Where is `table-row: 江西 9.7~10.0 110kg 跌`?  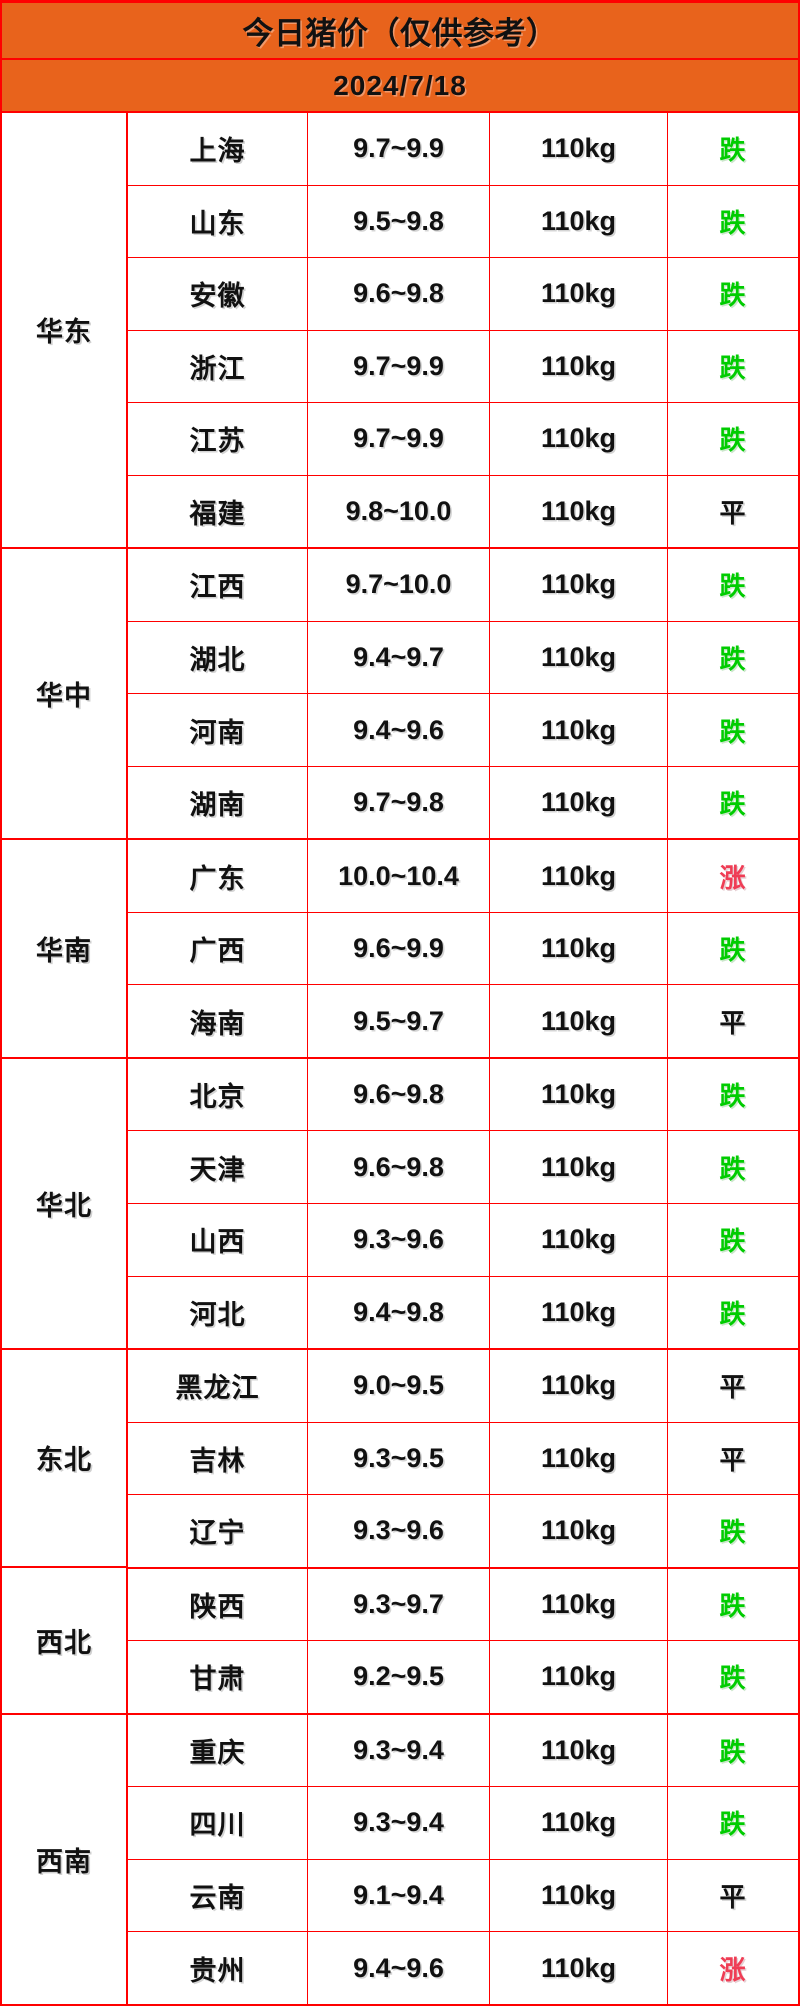
table-row: 江西 9.7~10.0 110kg 跌 is located at coordinates (463, 585).